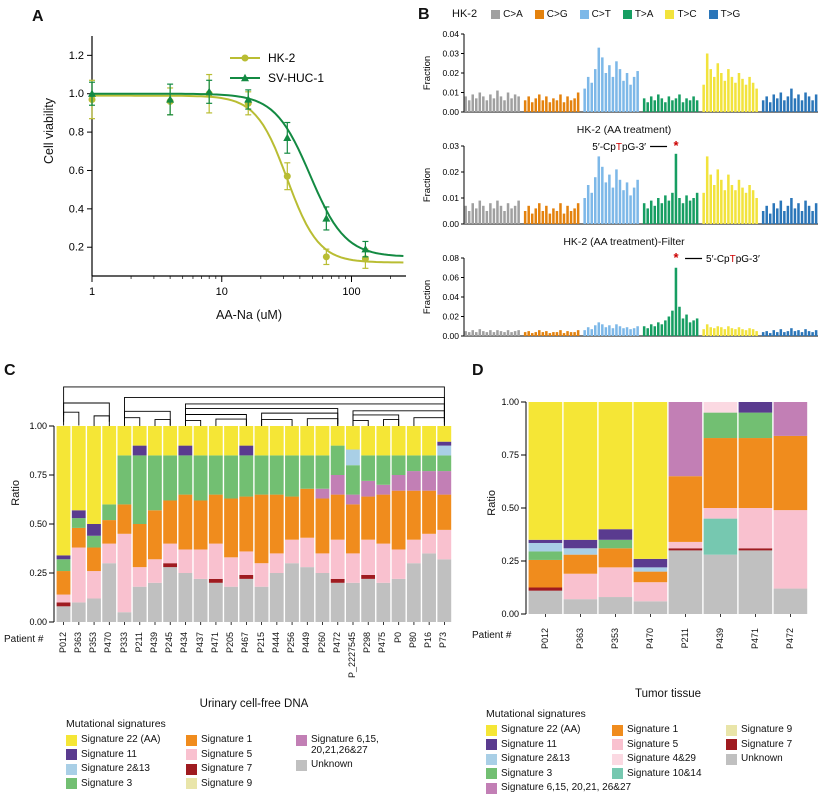 This screenshot has height=794, width=825. Describe the element at coordinates (76, 56) in the screenshot. I see `y-tick-label: 1.2` at that location.